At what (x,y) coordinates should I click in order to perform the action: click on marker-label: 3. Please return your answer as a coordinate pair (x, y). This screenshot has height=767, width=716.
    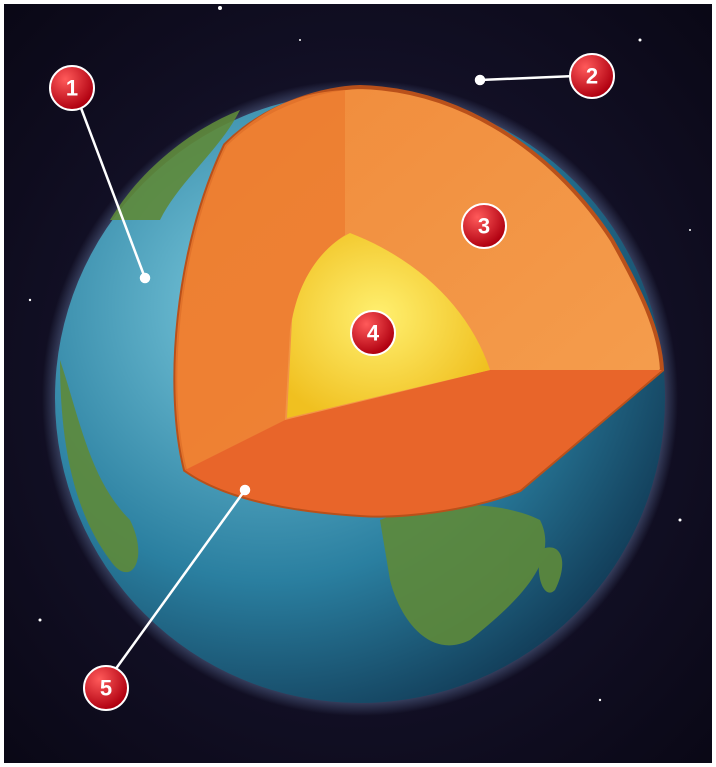
    Looking at the image, I should click on (484, 226).